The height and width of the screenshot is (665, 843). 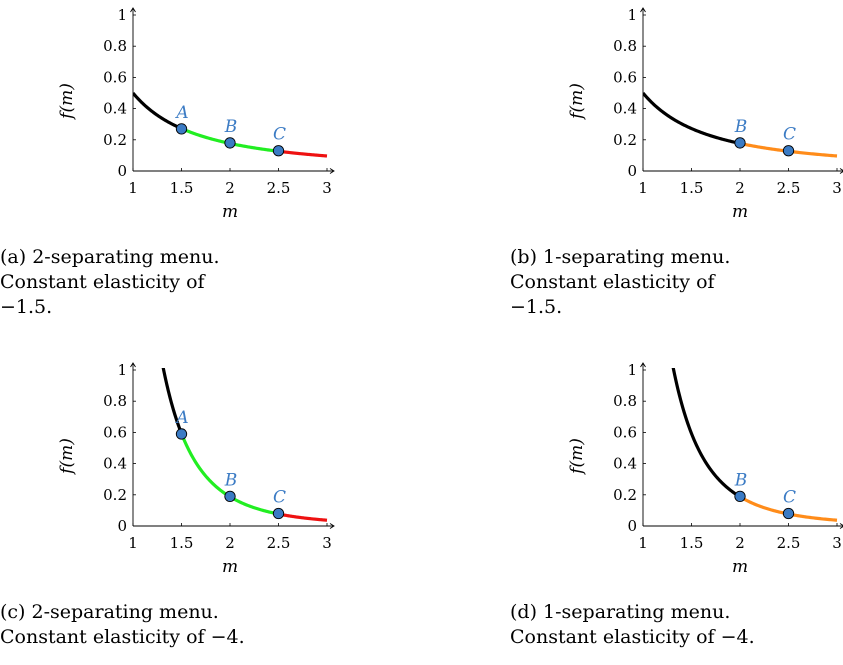 What do you see at coordinates (196, 114) in the screenshot?
I see `chart-a-plot: 1 1.5 2 2.5 3 0 0.2 0.4 0.6 0.8 1 m f(m) A B C` at bounding box center [196, 114].